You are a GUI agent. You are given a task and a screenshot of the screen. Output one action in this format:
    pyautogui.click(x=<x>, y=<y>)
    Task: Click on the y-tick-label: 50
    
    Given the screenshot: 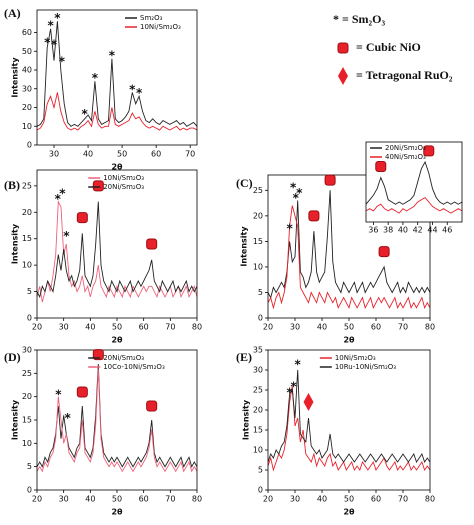 What is the action you would take?
    pyautogui.click(x=27, y=51)
    